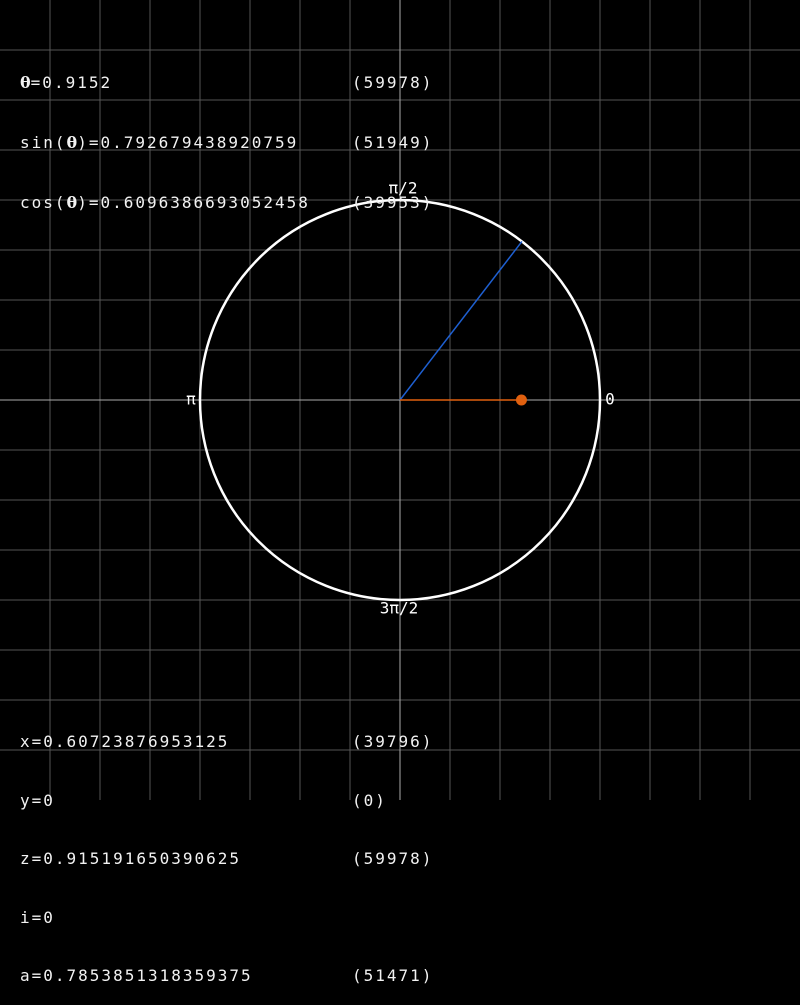  I want to click on angle-line, so click(461, 321).